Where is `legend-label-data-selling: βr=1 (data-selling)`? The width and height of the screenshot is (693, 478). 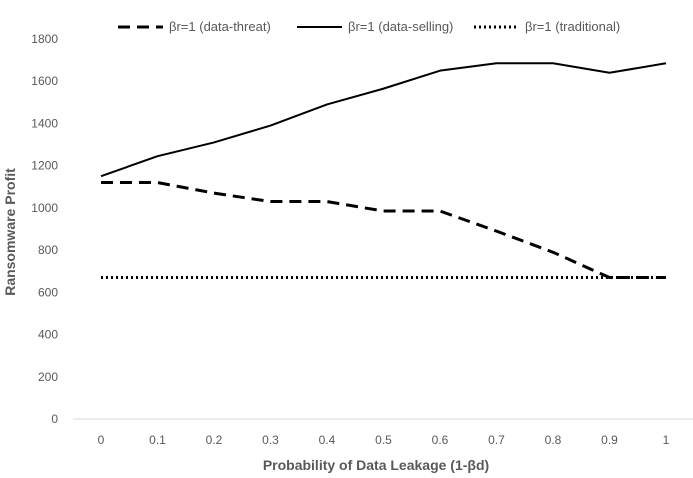
legend-label-data-selling: βr=1 (data-selling) is located at coordinates (400, 26).